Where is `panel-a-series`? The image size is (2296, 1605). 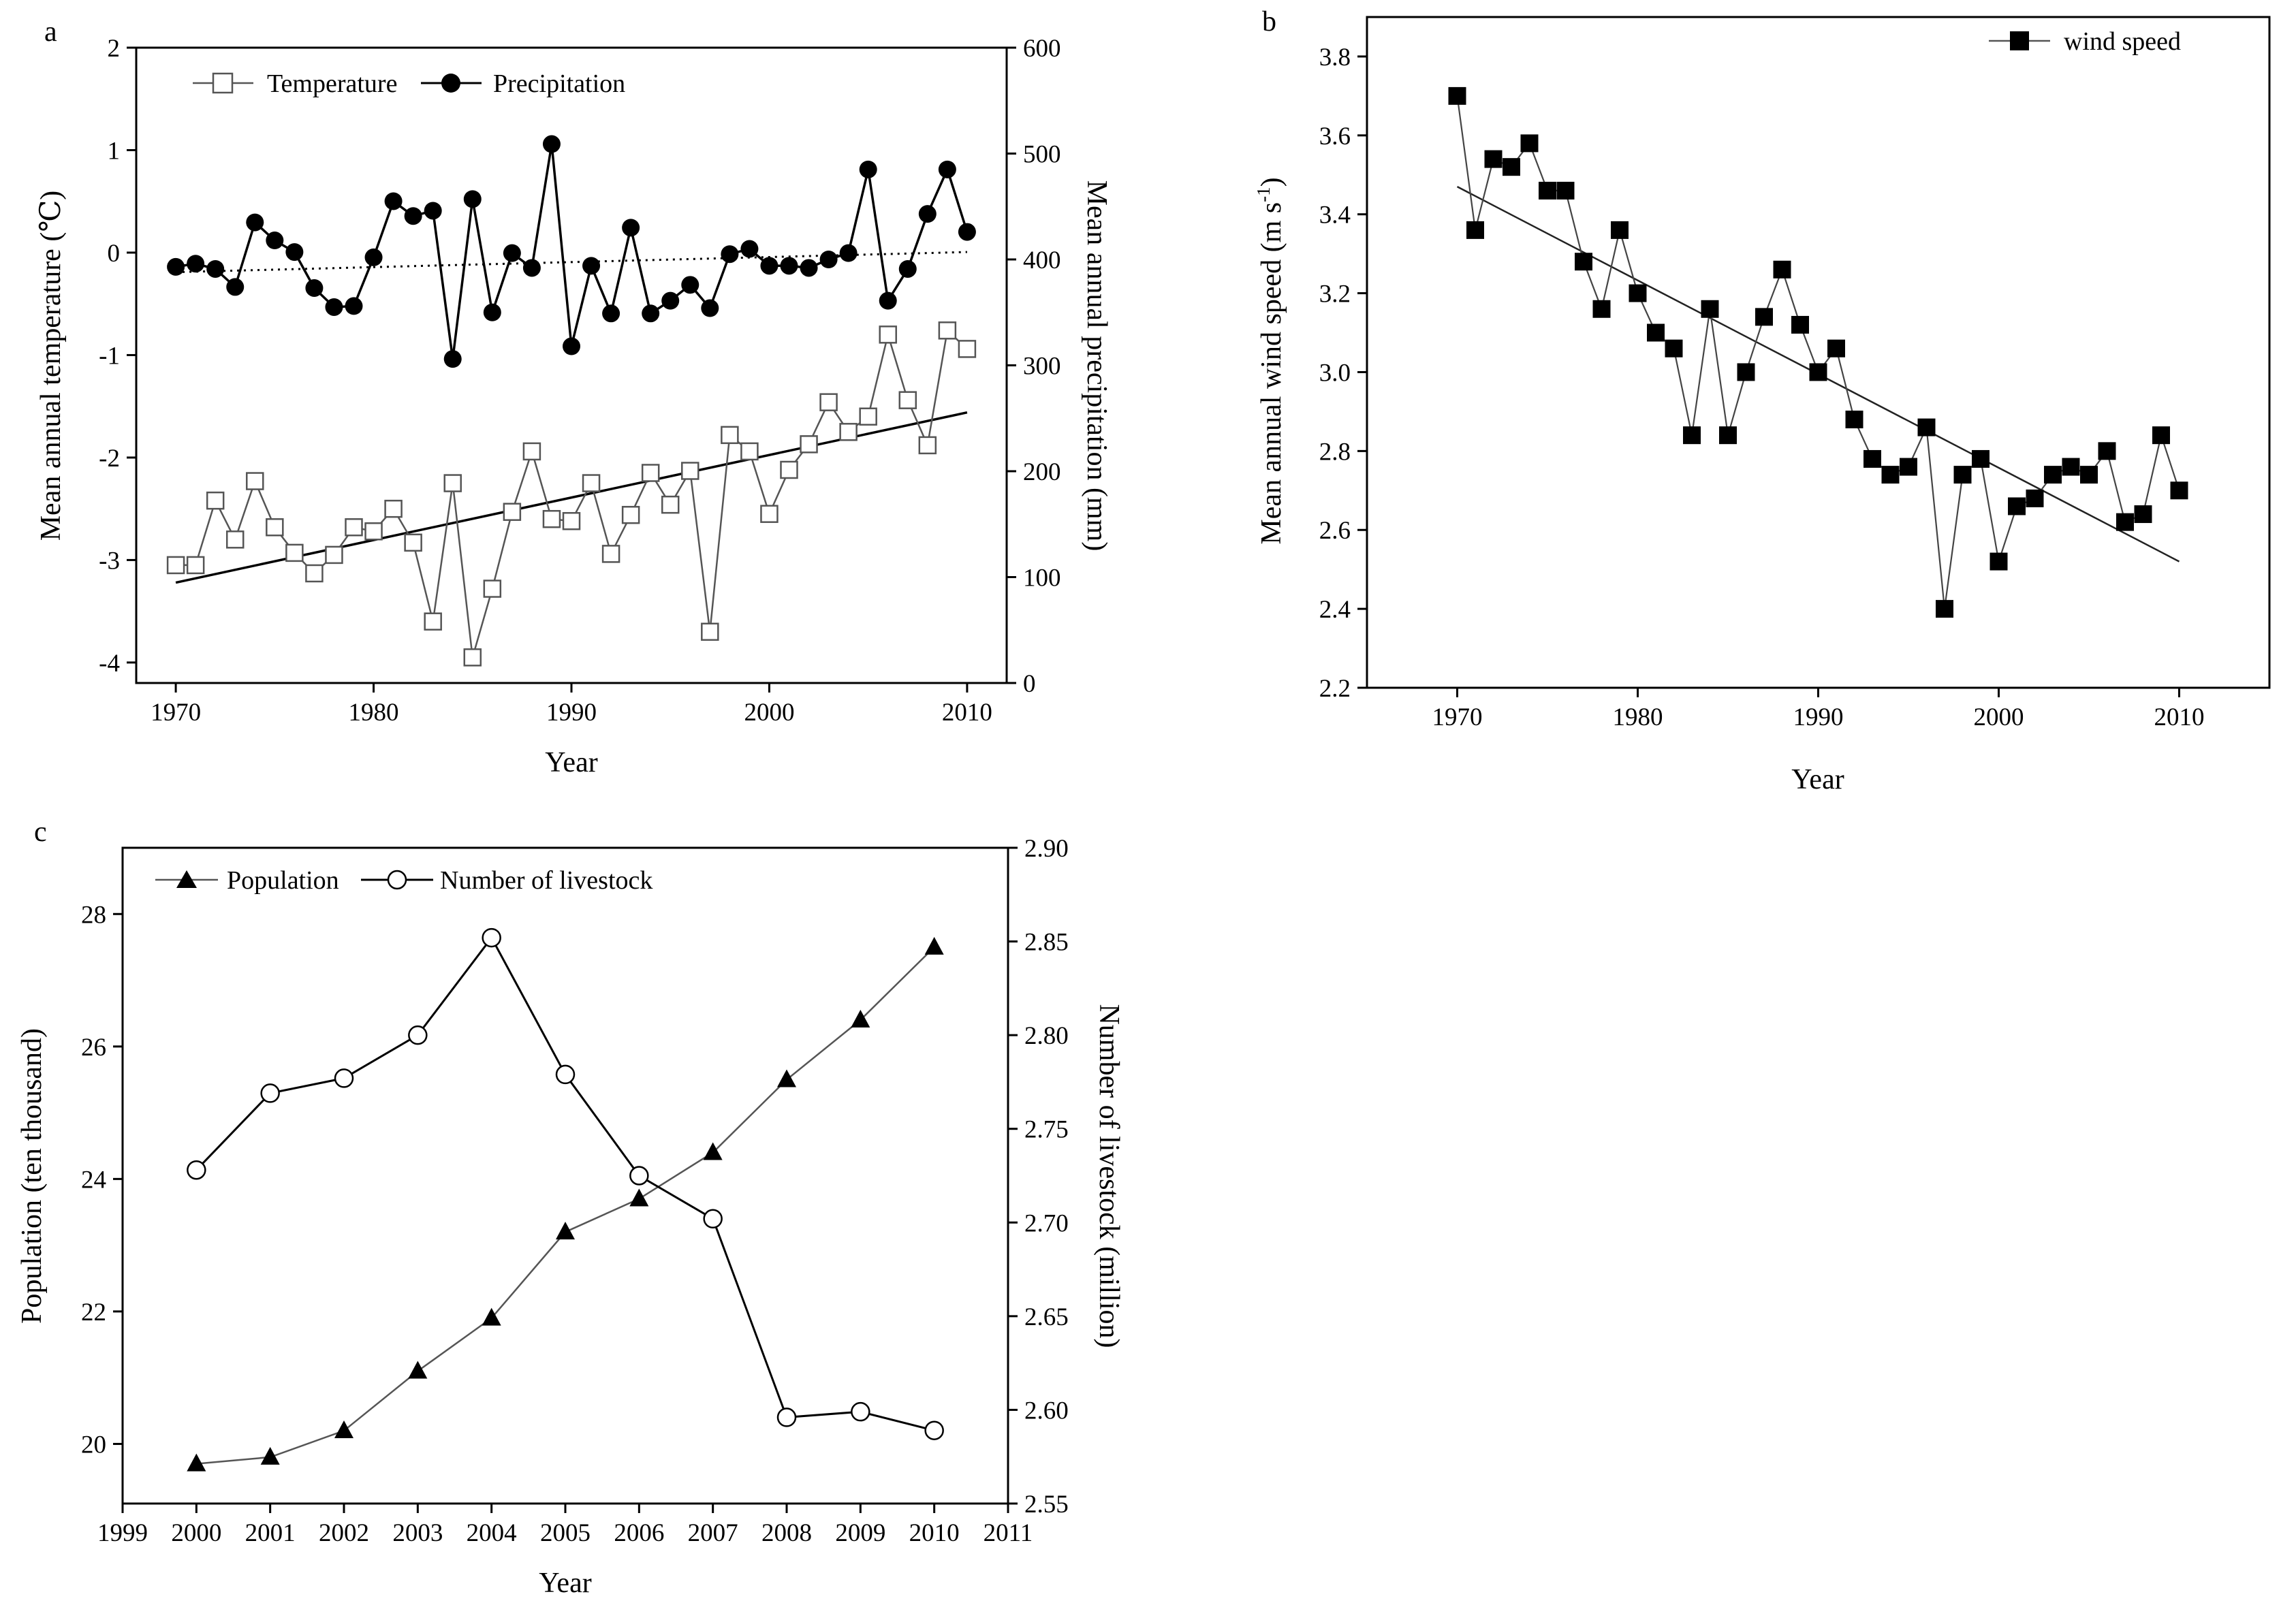
panel-a-series is located at coordinates (571, 401).